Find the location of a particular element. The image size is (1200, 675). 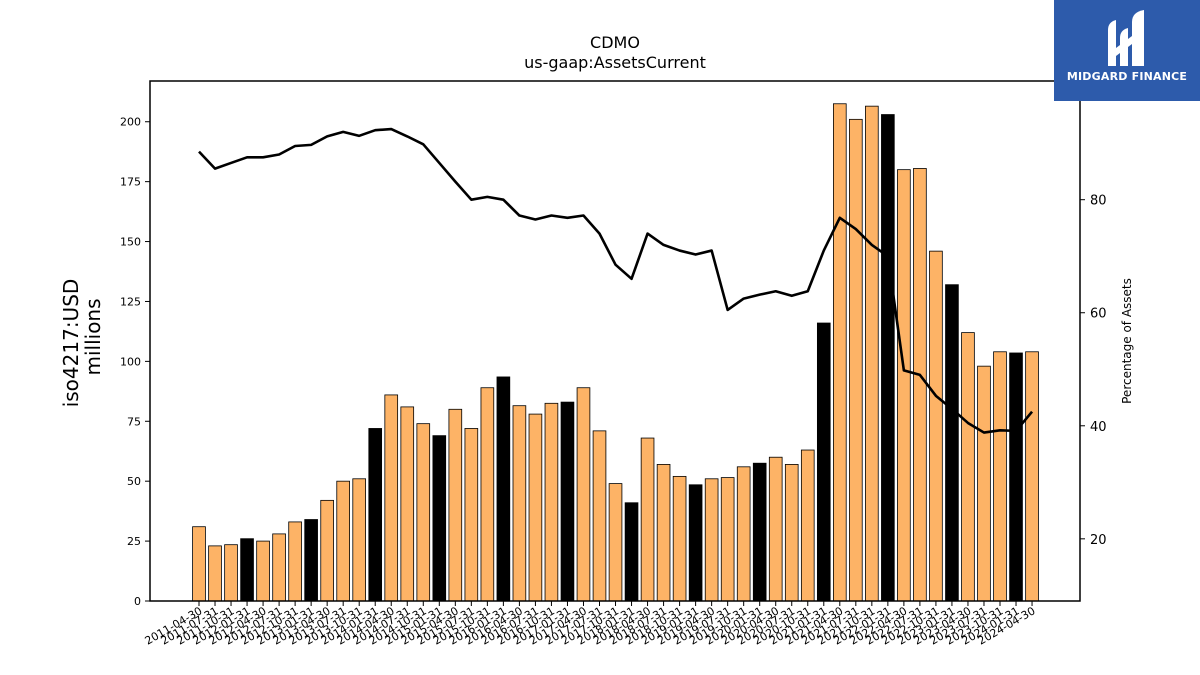

right-axis: 20 40 60 80 is located at coordinates (1093, 371).